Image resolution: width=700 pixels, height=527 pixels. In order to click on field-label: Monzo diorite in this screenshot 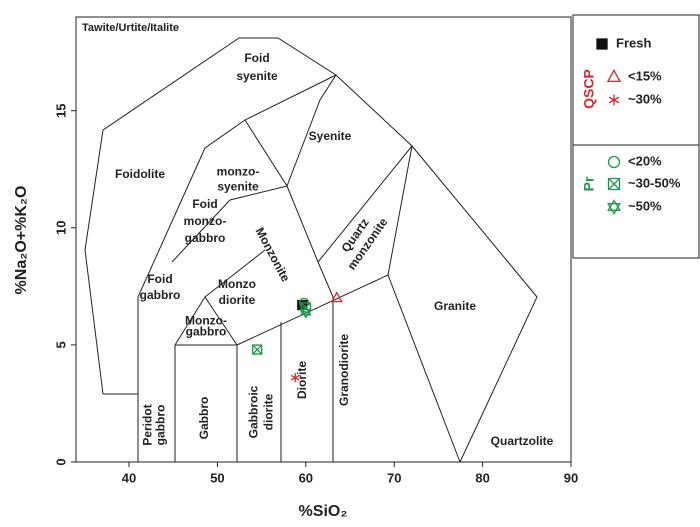, I will do `click(237, 292)`.